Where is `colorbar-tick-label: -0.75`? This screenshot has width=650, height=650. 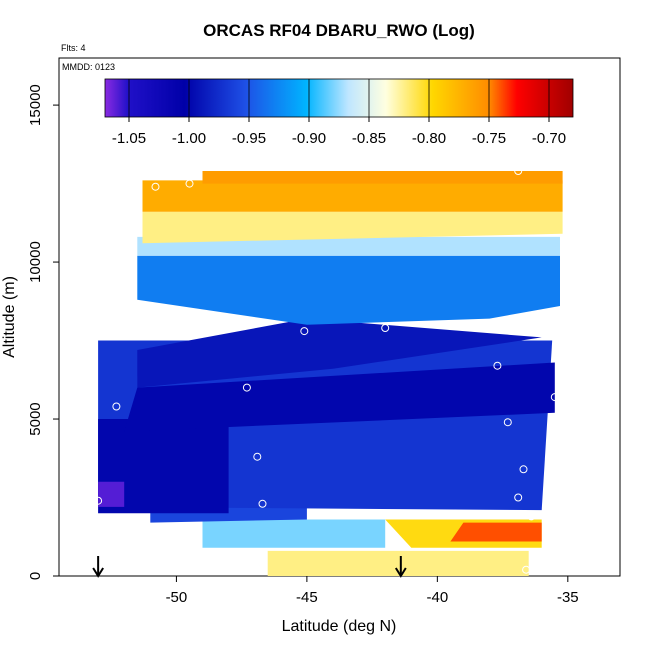
colorbar-tick-label: -0.75 is located at coordinates (489, 138).